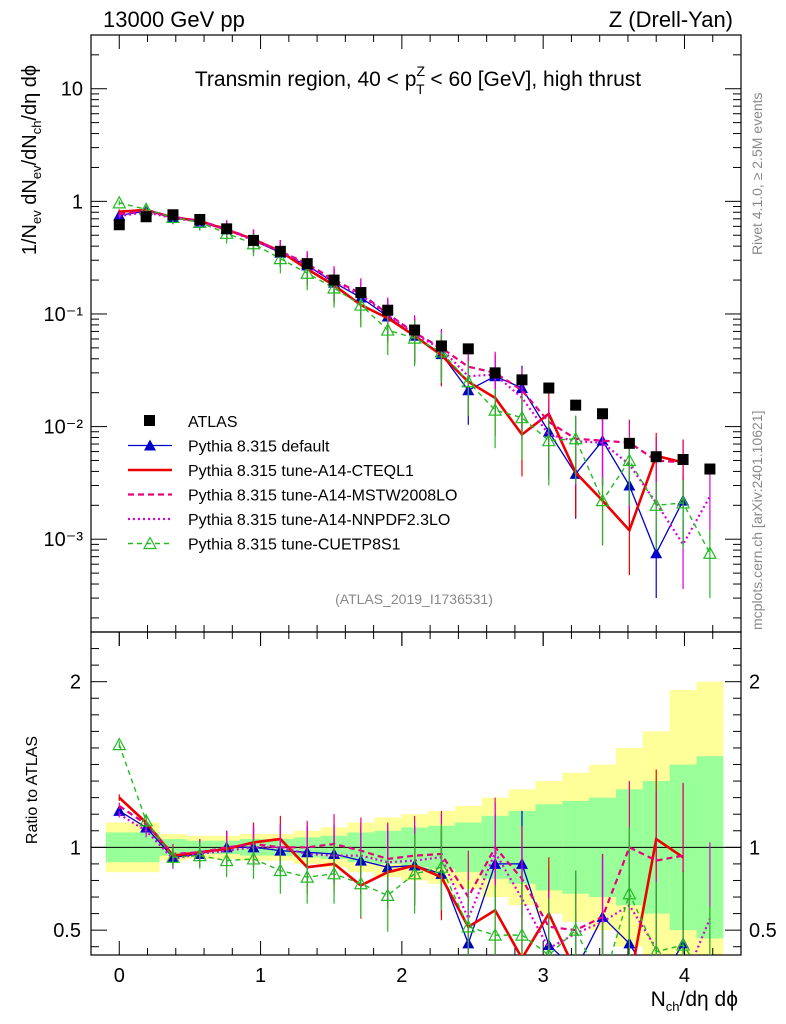  I want to click on legend-label-5: Pythia 8.315 tune-CUETP8S1, so click(294, 545).